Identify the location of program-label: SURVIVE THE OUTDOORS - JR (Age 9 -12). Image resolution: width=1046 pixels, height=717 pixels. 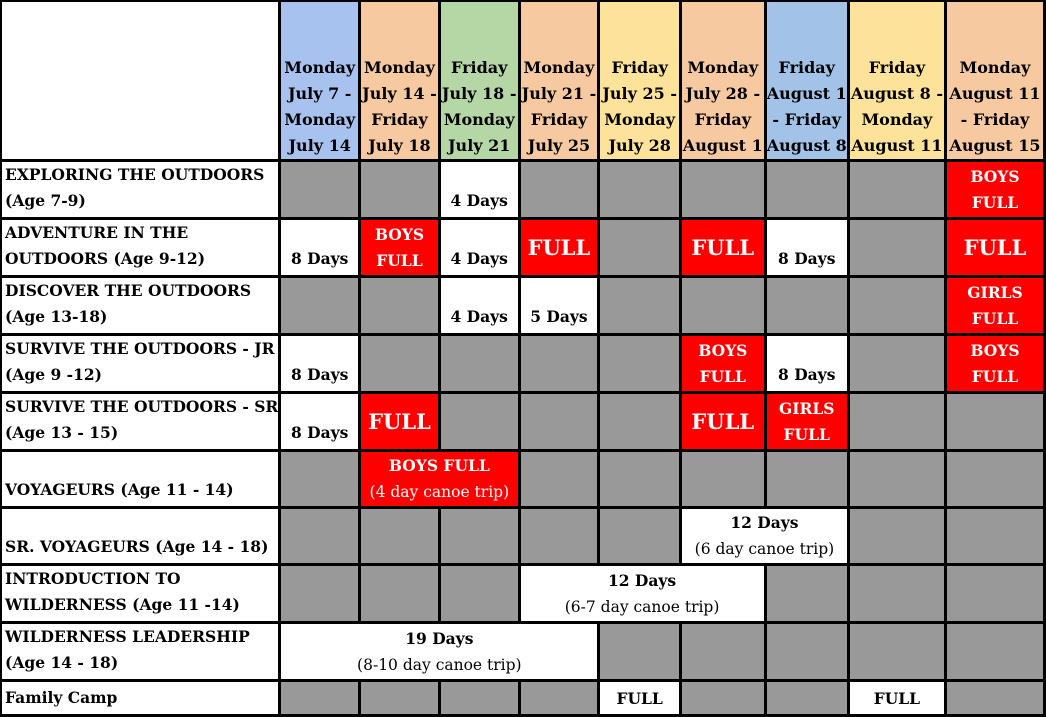
(140, 363).